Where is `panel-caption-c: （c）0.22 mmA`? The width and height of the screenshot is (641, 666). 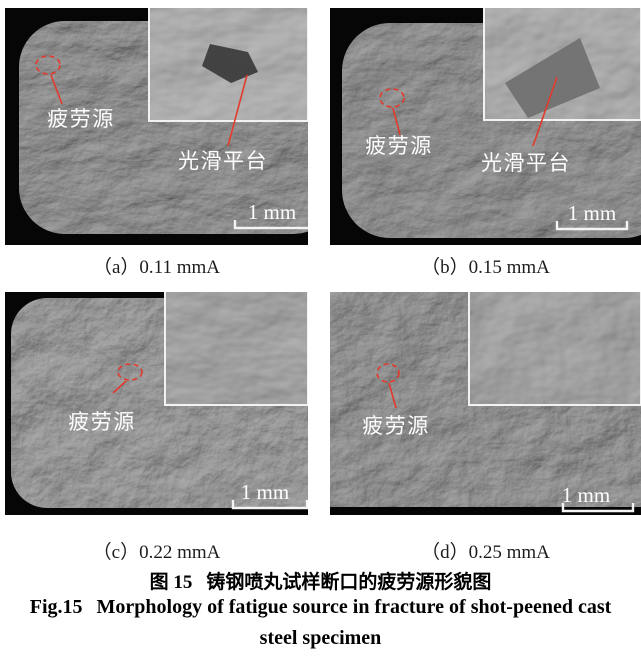
panel-caption-c: （c）0.22 mmA is located at coordinates (156, 552).